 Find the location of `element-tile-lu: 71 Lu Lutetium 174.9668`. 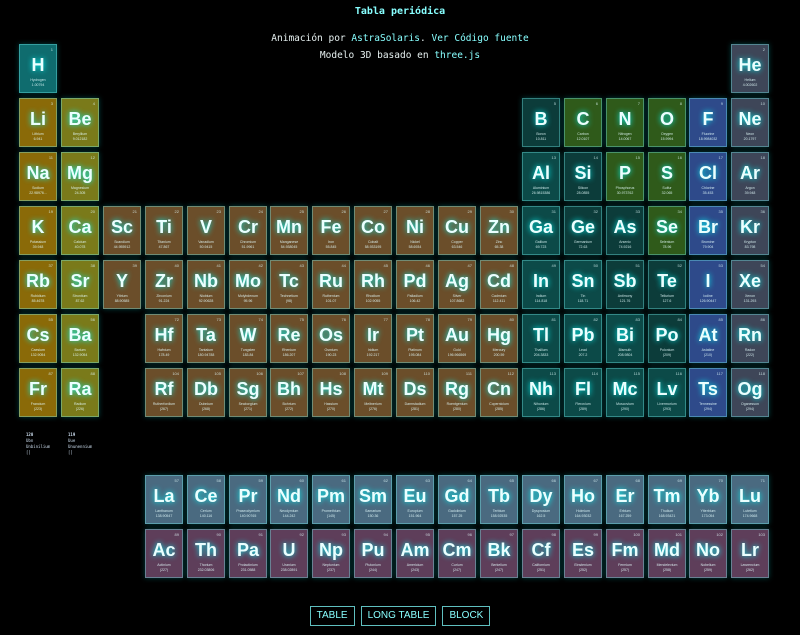

element-tile-lu: 71 Lu Lutetium 174.9668 is located at coordinates (750, 499).